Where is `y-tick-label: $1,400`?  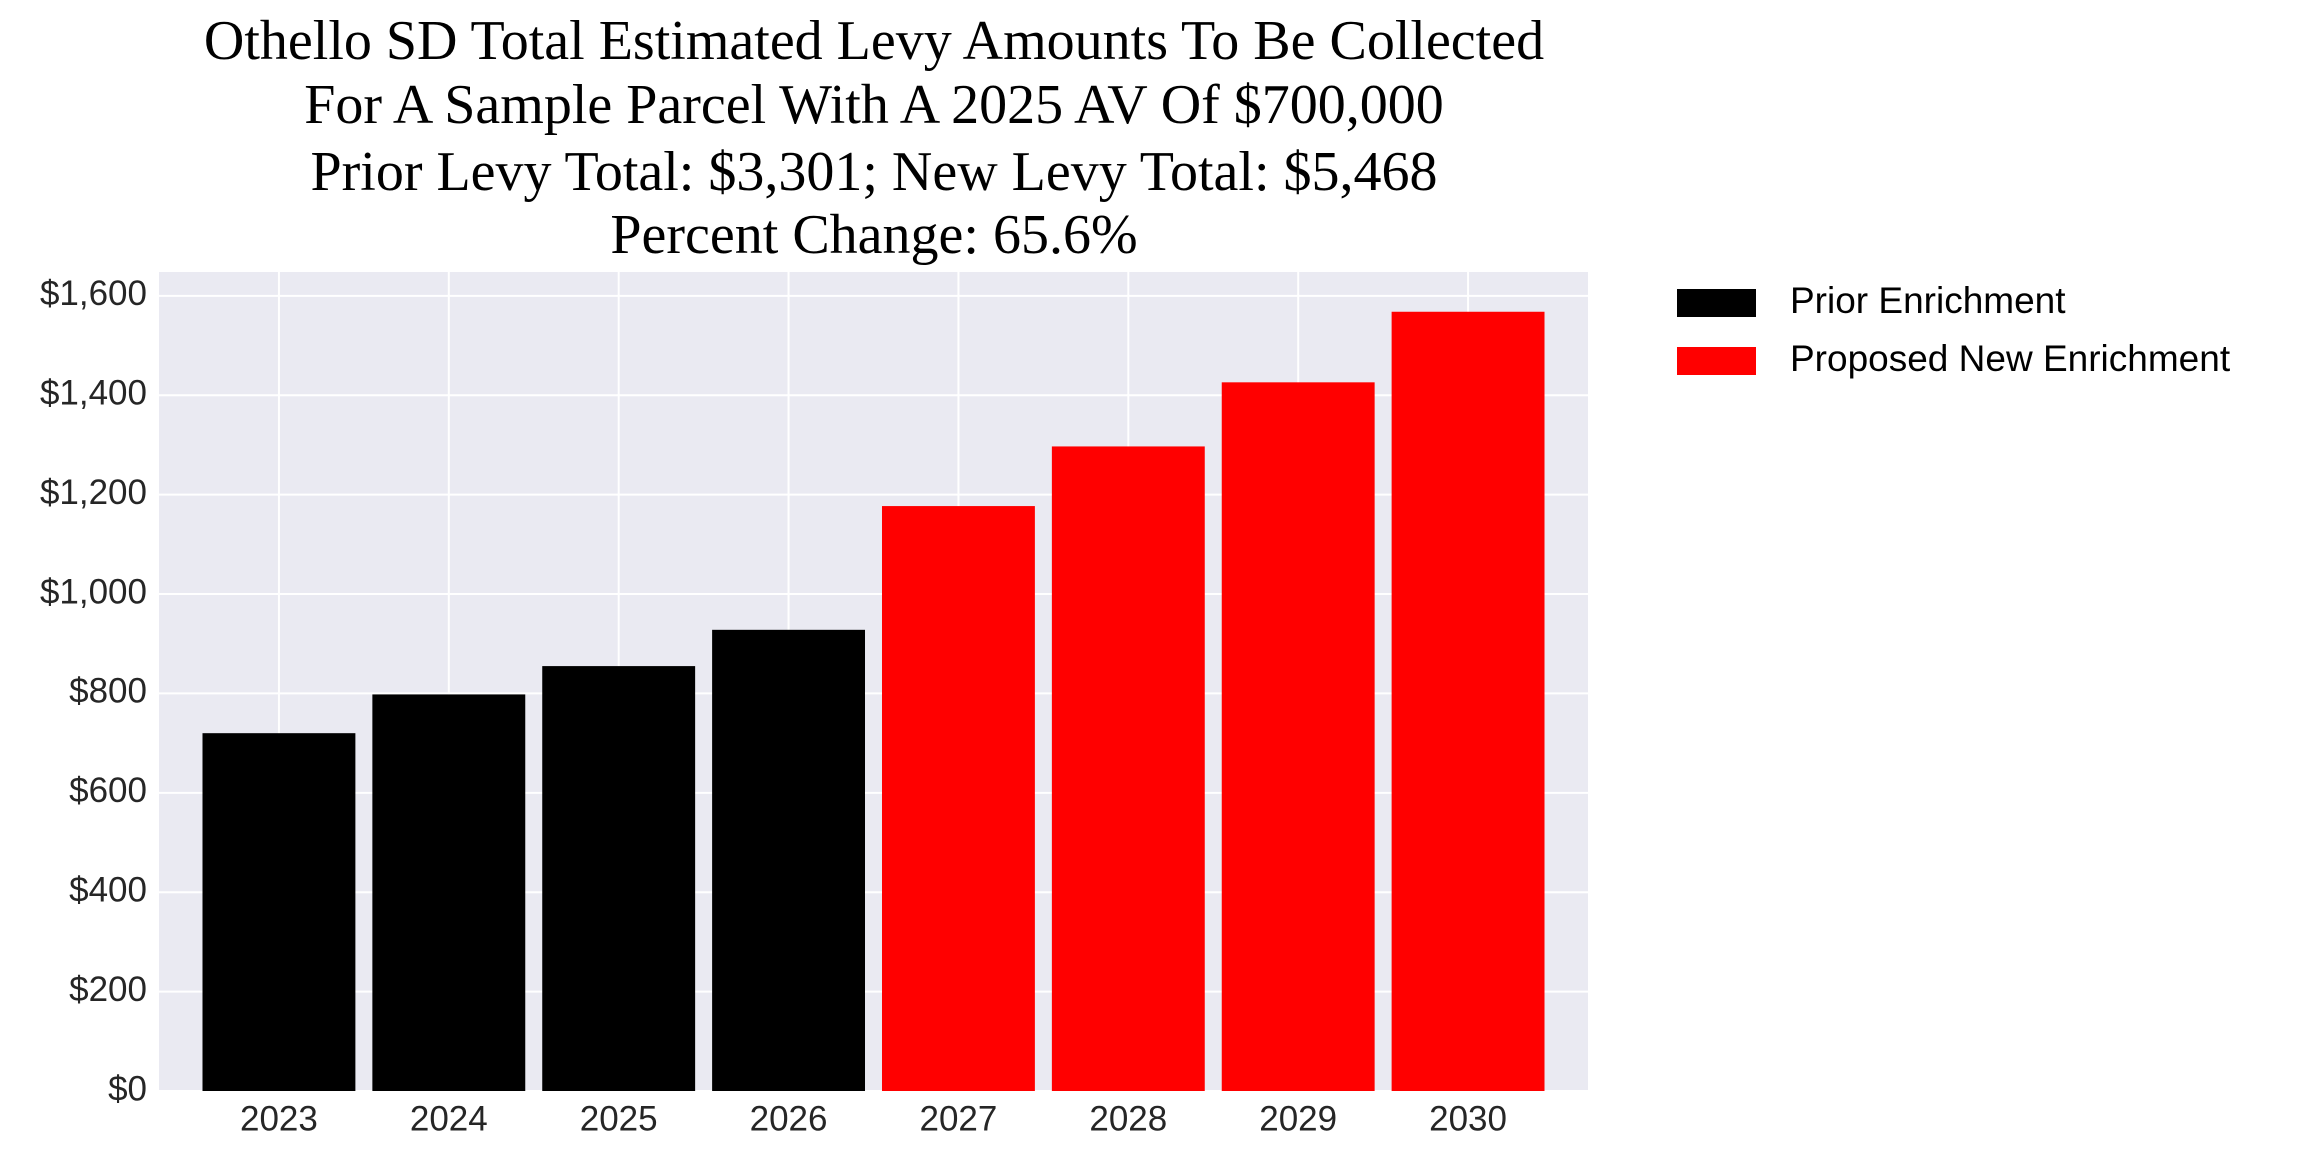
y-tick-label: $1,400 is located at coordinates (93, 392).